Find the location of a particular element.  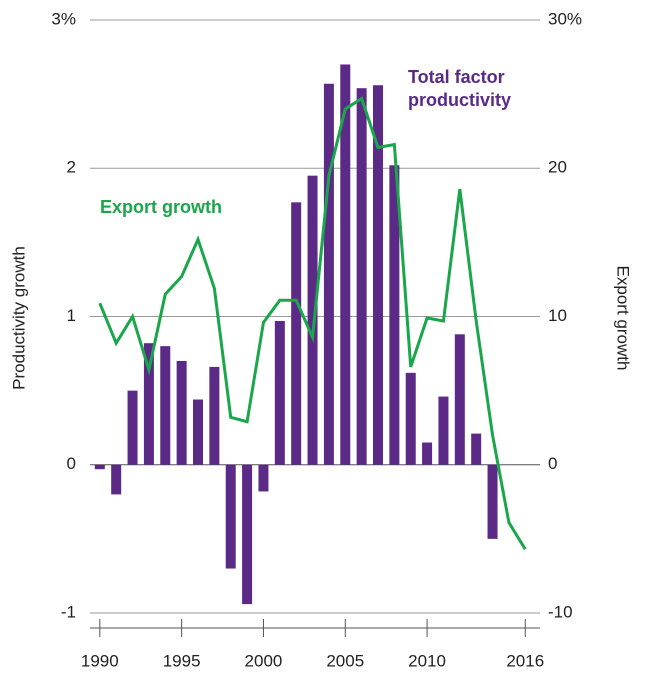

x-tick-label: 1990 is located at coordinates (100, 660).